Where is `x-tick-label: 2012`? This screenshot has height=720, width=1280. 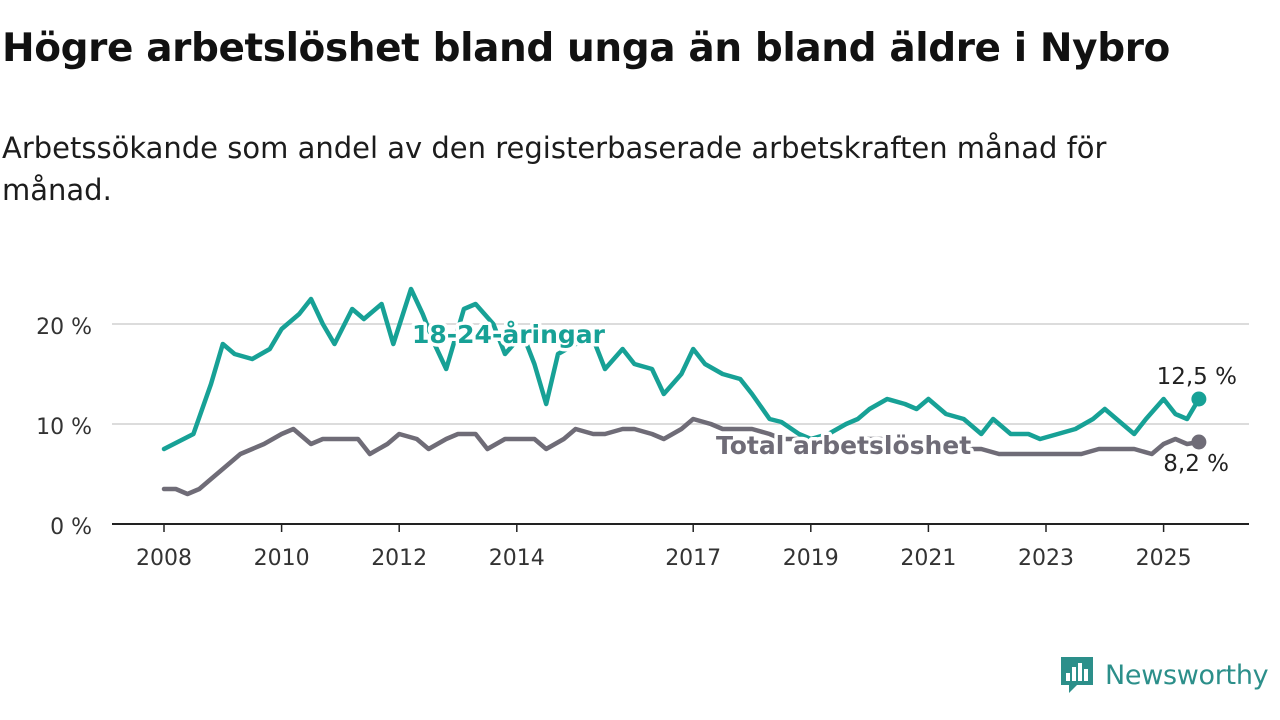 x-tick-label: 2012 is located at coordinates (399, 558).